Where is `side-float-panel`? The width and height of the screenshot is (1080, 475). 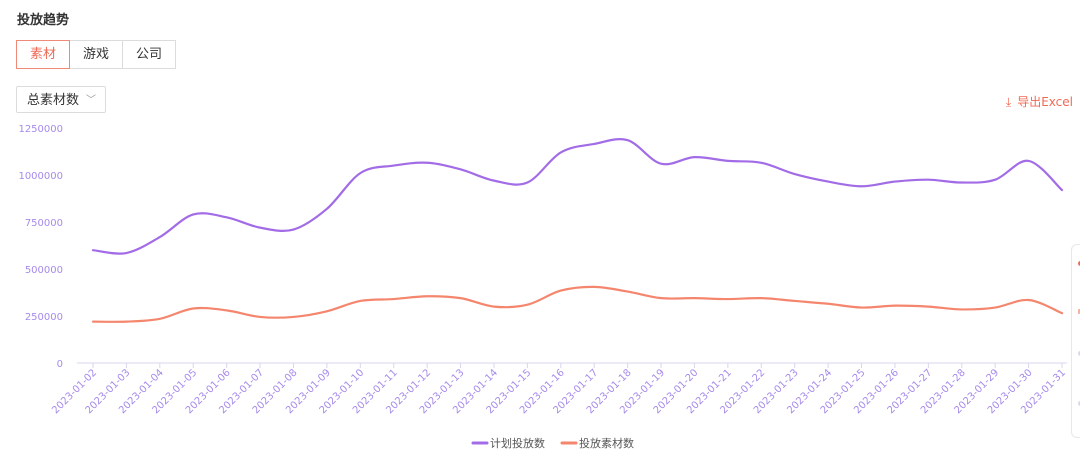 side-float-panel is located at coordinates (1075, 341).